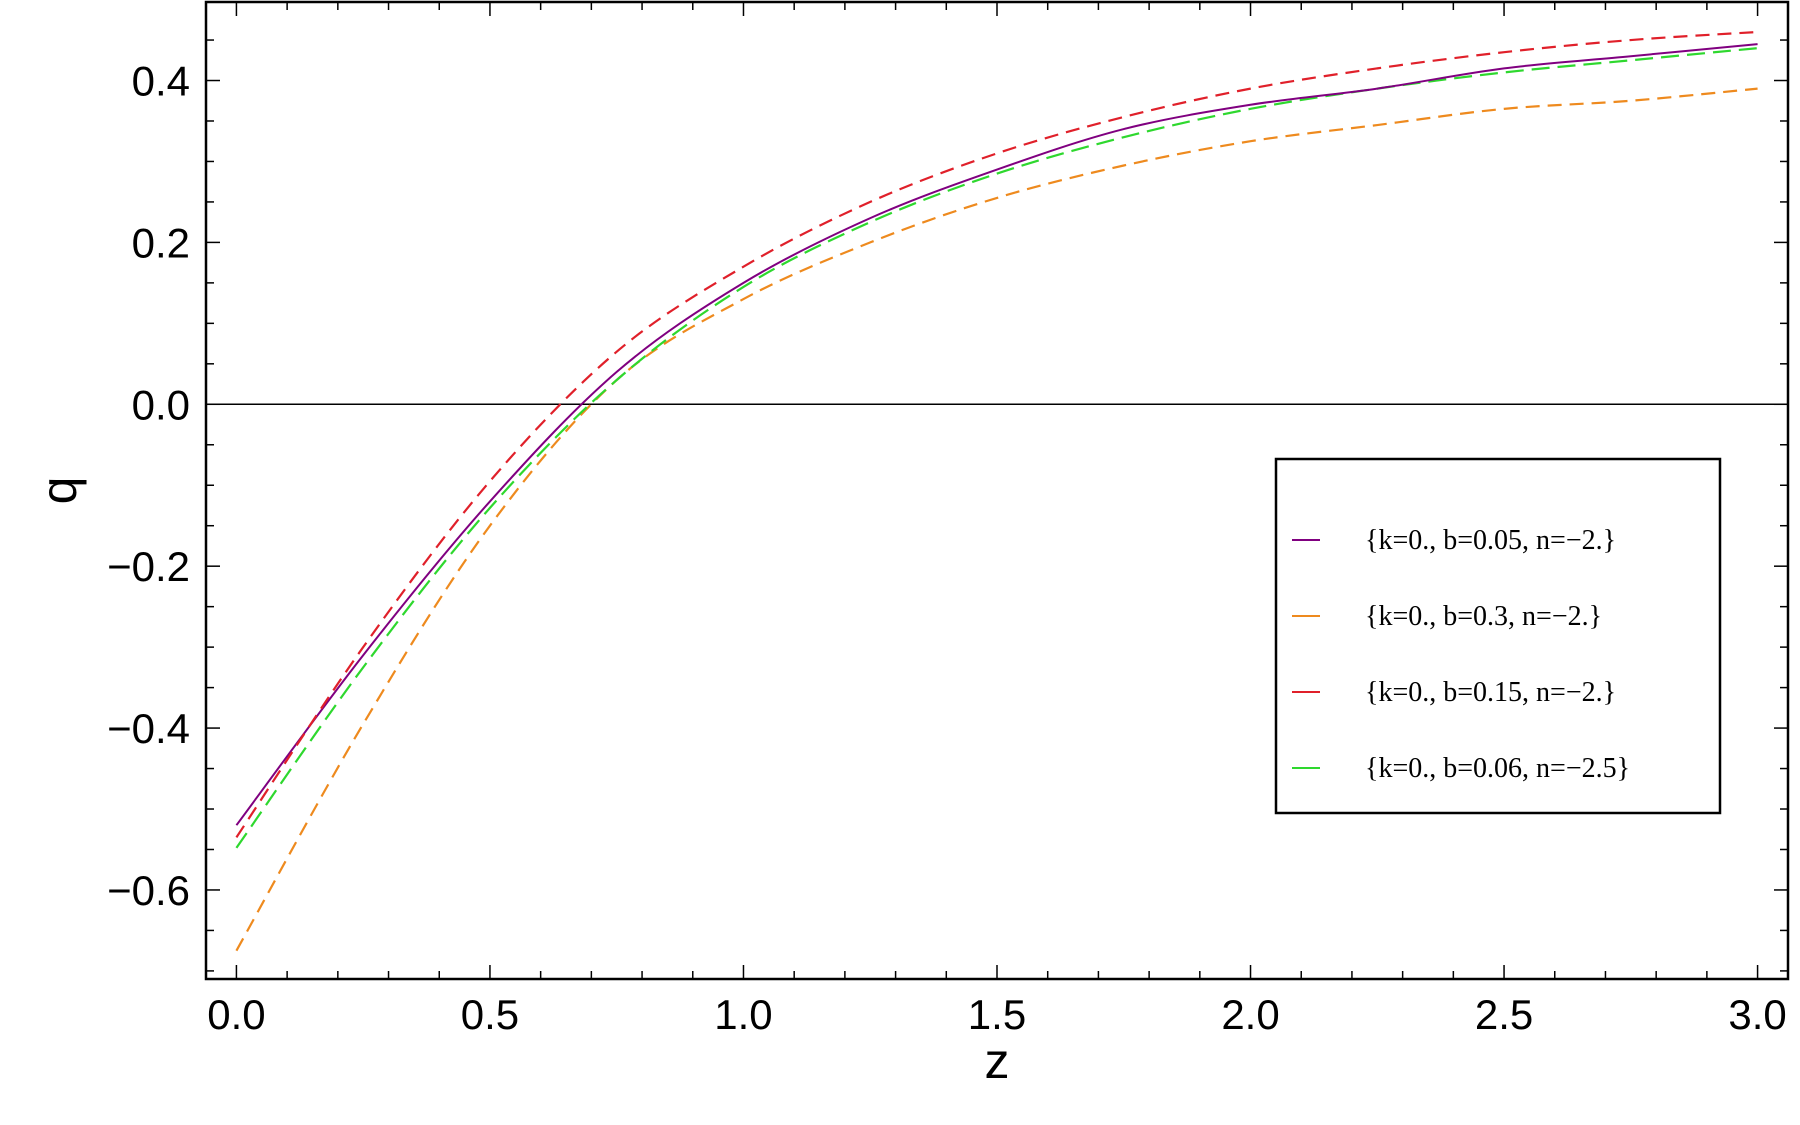 The image size is (1800, 1125). I want to click on x-tick-label: 2.0, so click(1250, 1014).